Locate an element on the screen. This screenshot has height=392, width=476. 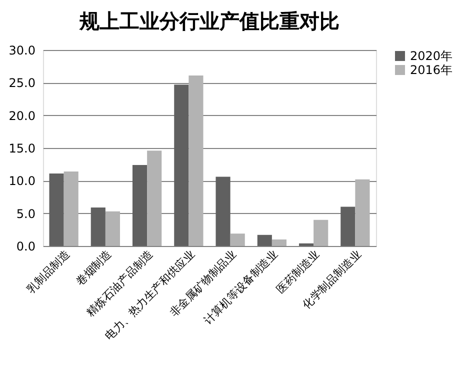
y-tick-label: 0.0 is located at coordinates (26, 247).